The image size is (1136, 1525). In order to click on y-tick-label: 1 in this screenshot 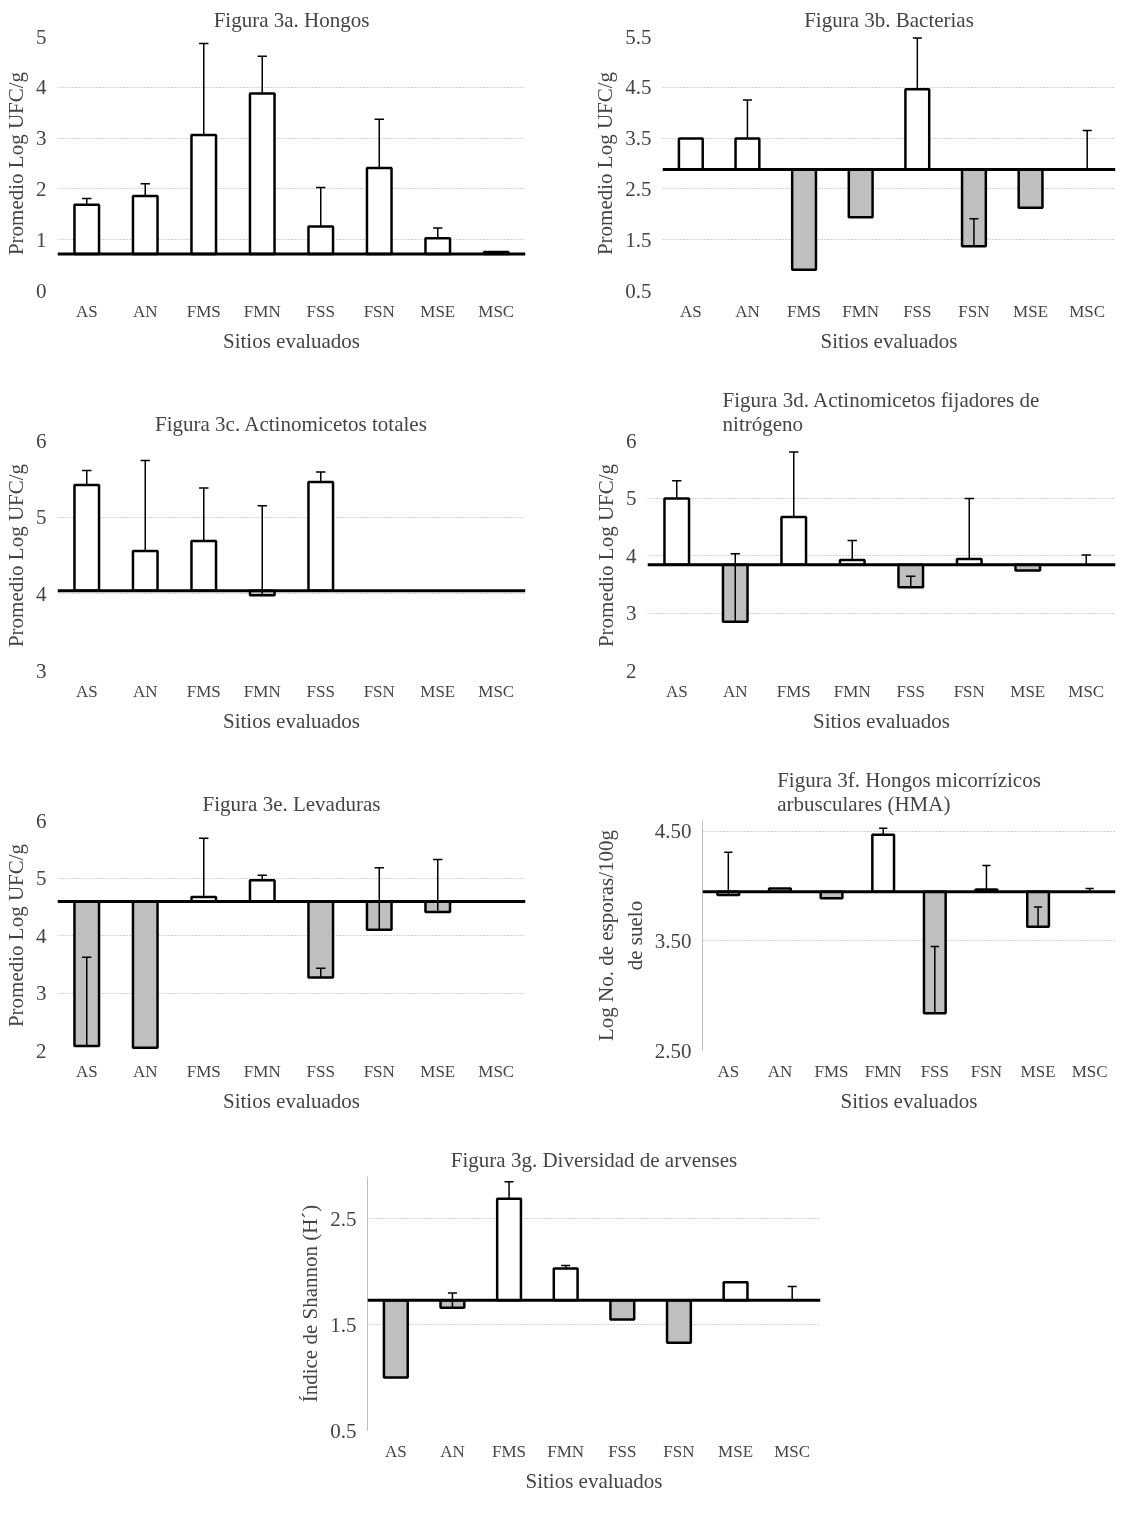, I will do `click(41, 239)`.